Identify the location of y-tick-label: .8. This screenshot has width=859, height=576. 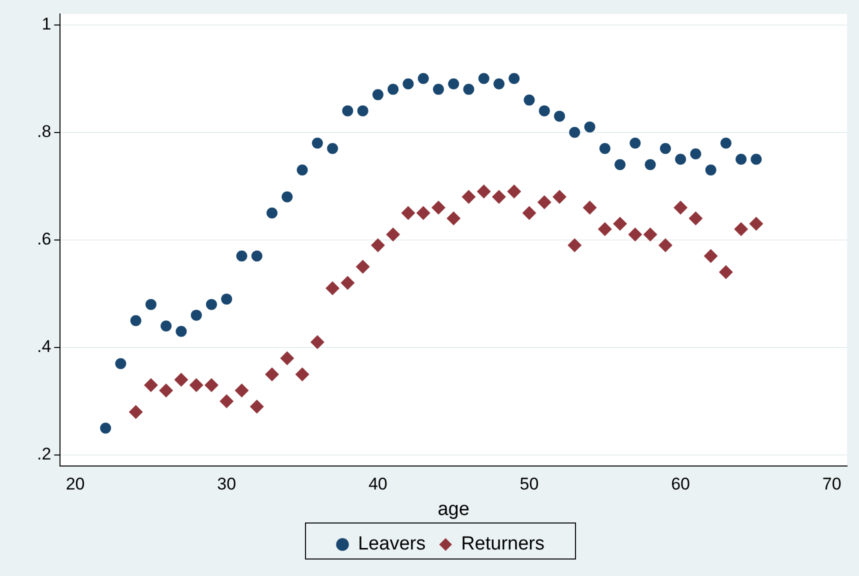
(44, 132).